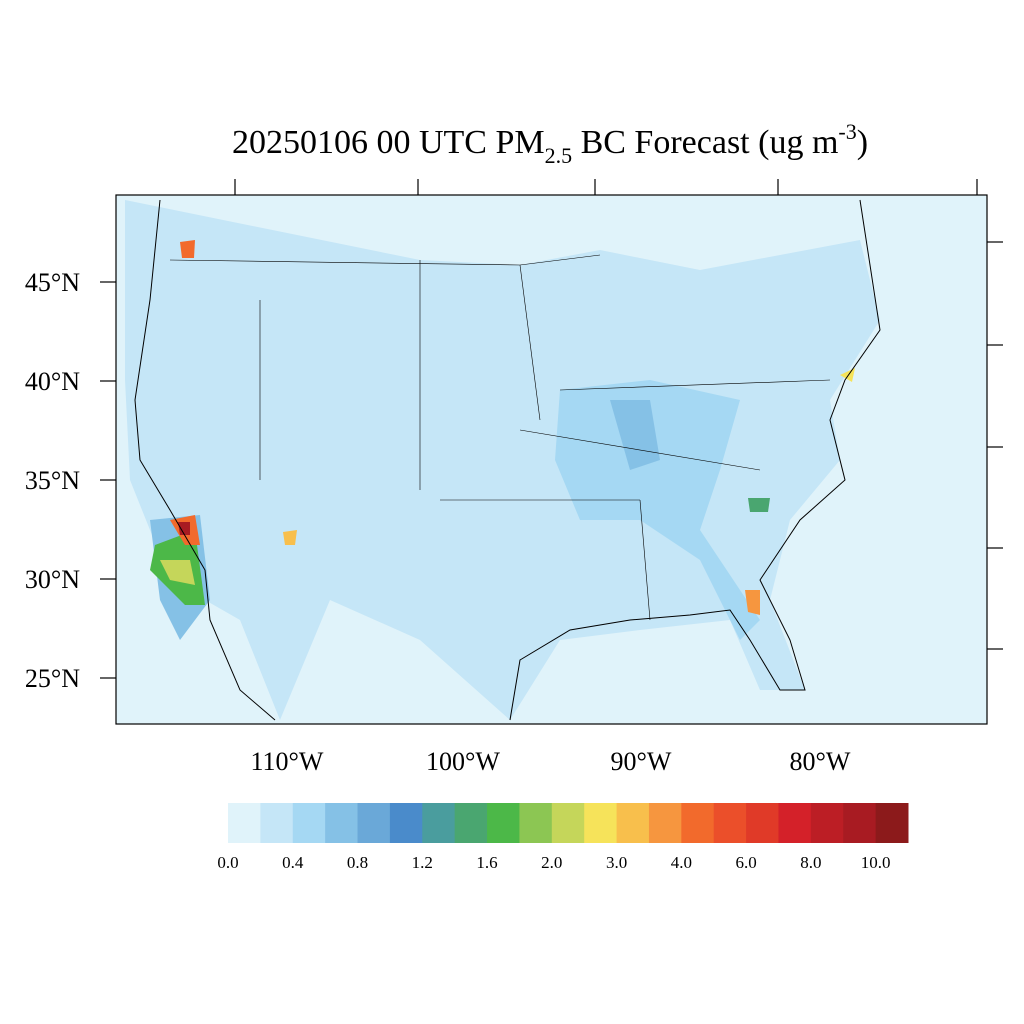 This screenshot has width=1024, height=1024. I want to click on title-sub: 2.5, so click(559, 155).